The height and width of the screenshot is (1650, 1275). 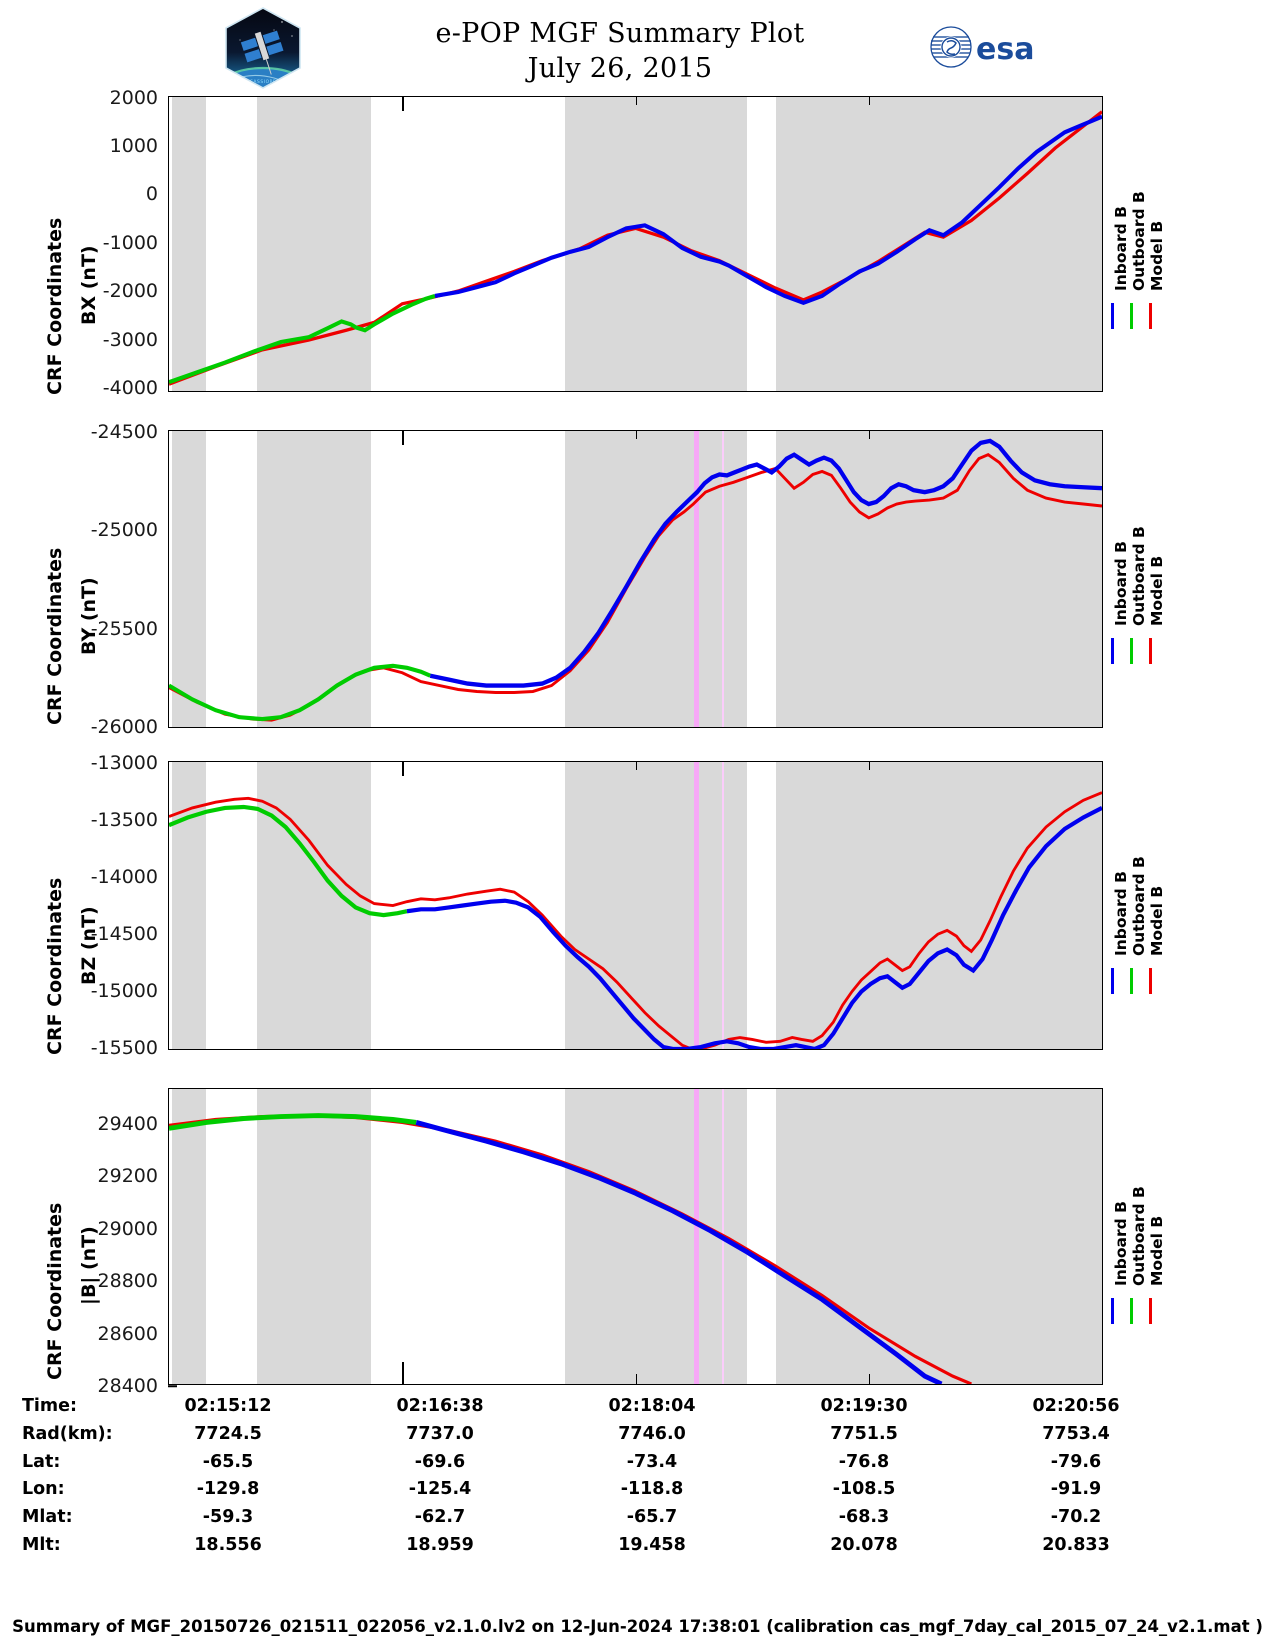 What do you see at coordinates (765, 563) in the screenshot?
I see `curve-inboard-by` at bounding box center [765, 563].